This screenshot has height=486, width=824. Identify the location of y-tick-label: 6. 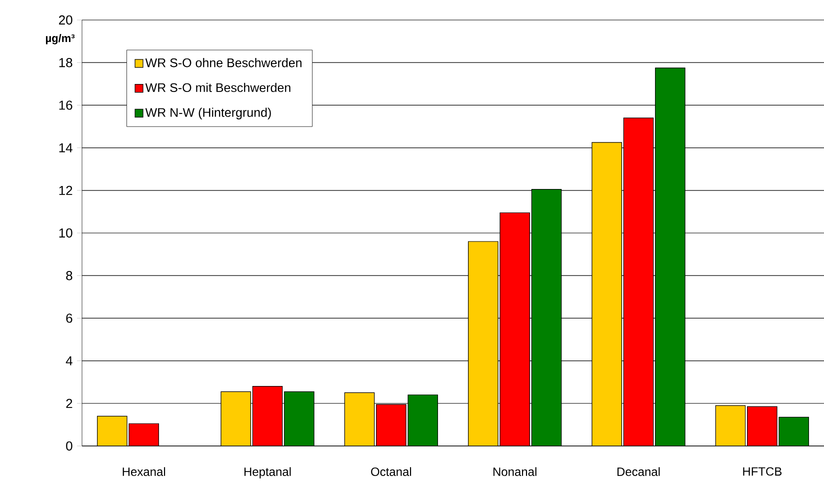
(69, 318).